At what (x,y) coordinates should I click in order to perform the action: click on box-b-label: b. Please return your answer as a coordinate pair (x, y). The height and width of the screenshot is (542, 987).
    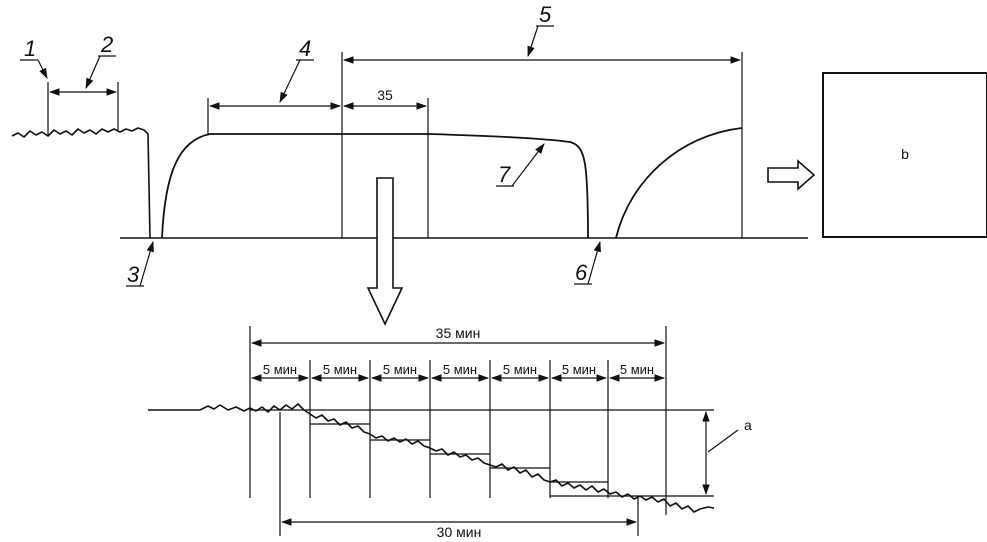
    Looking at the image, I should click on (905, 154).